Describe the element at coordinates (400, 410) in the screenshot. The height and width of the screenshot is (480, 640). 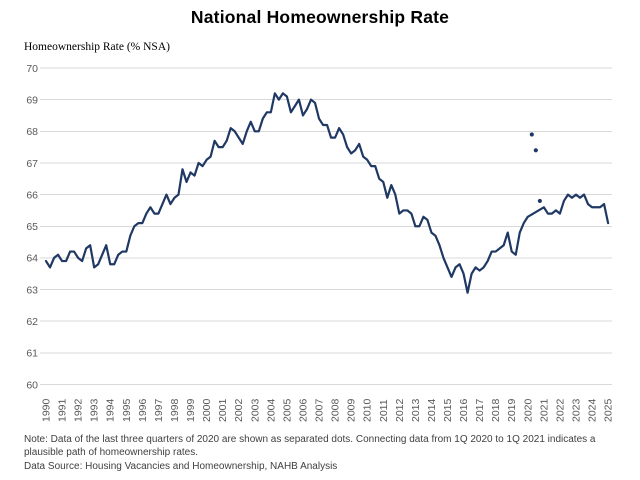
I see `x-axis-tick-label: 2012` at that location.